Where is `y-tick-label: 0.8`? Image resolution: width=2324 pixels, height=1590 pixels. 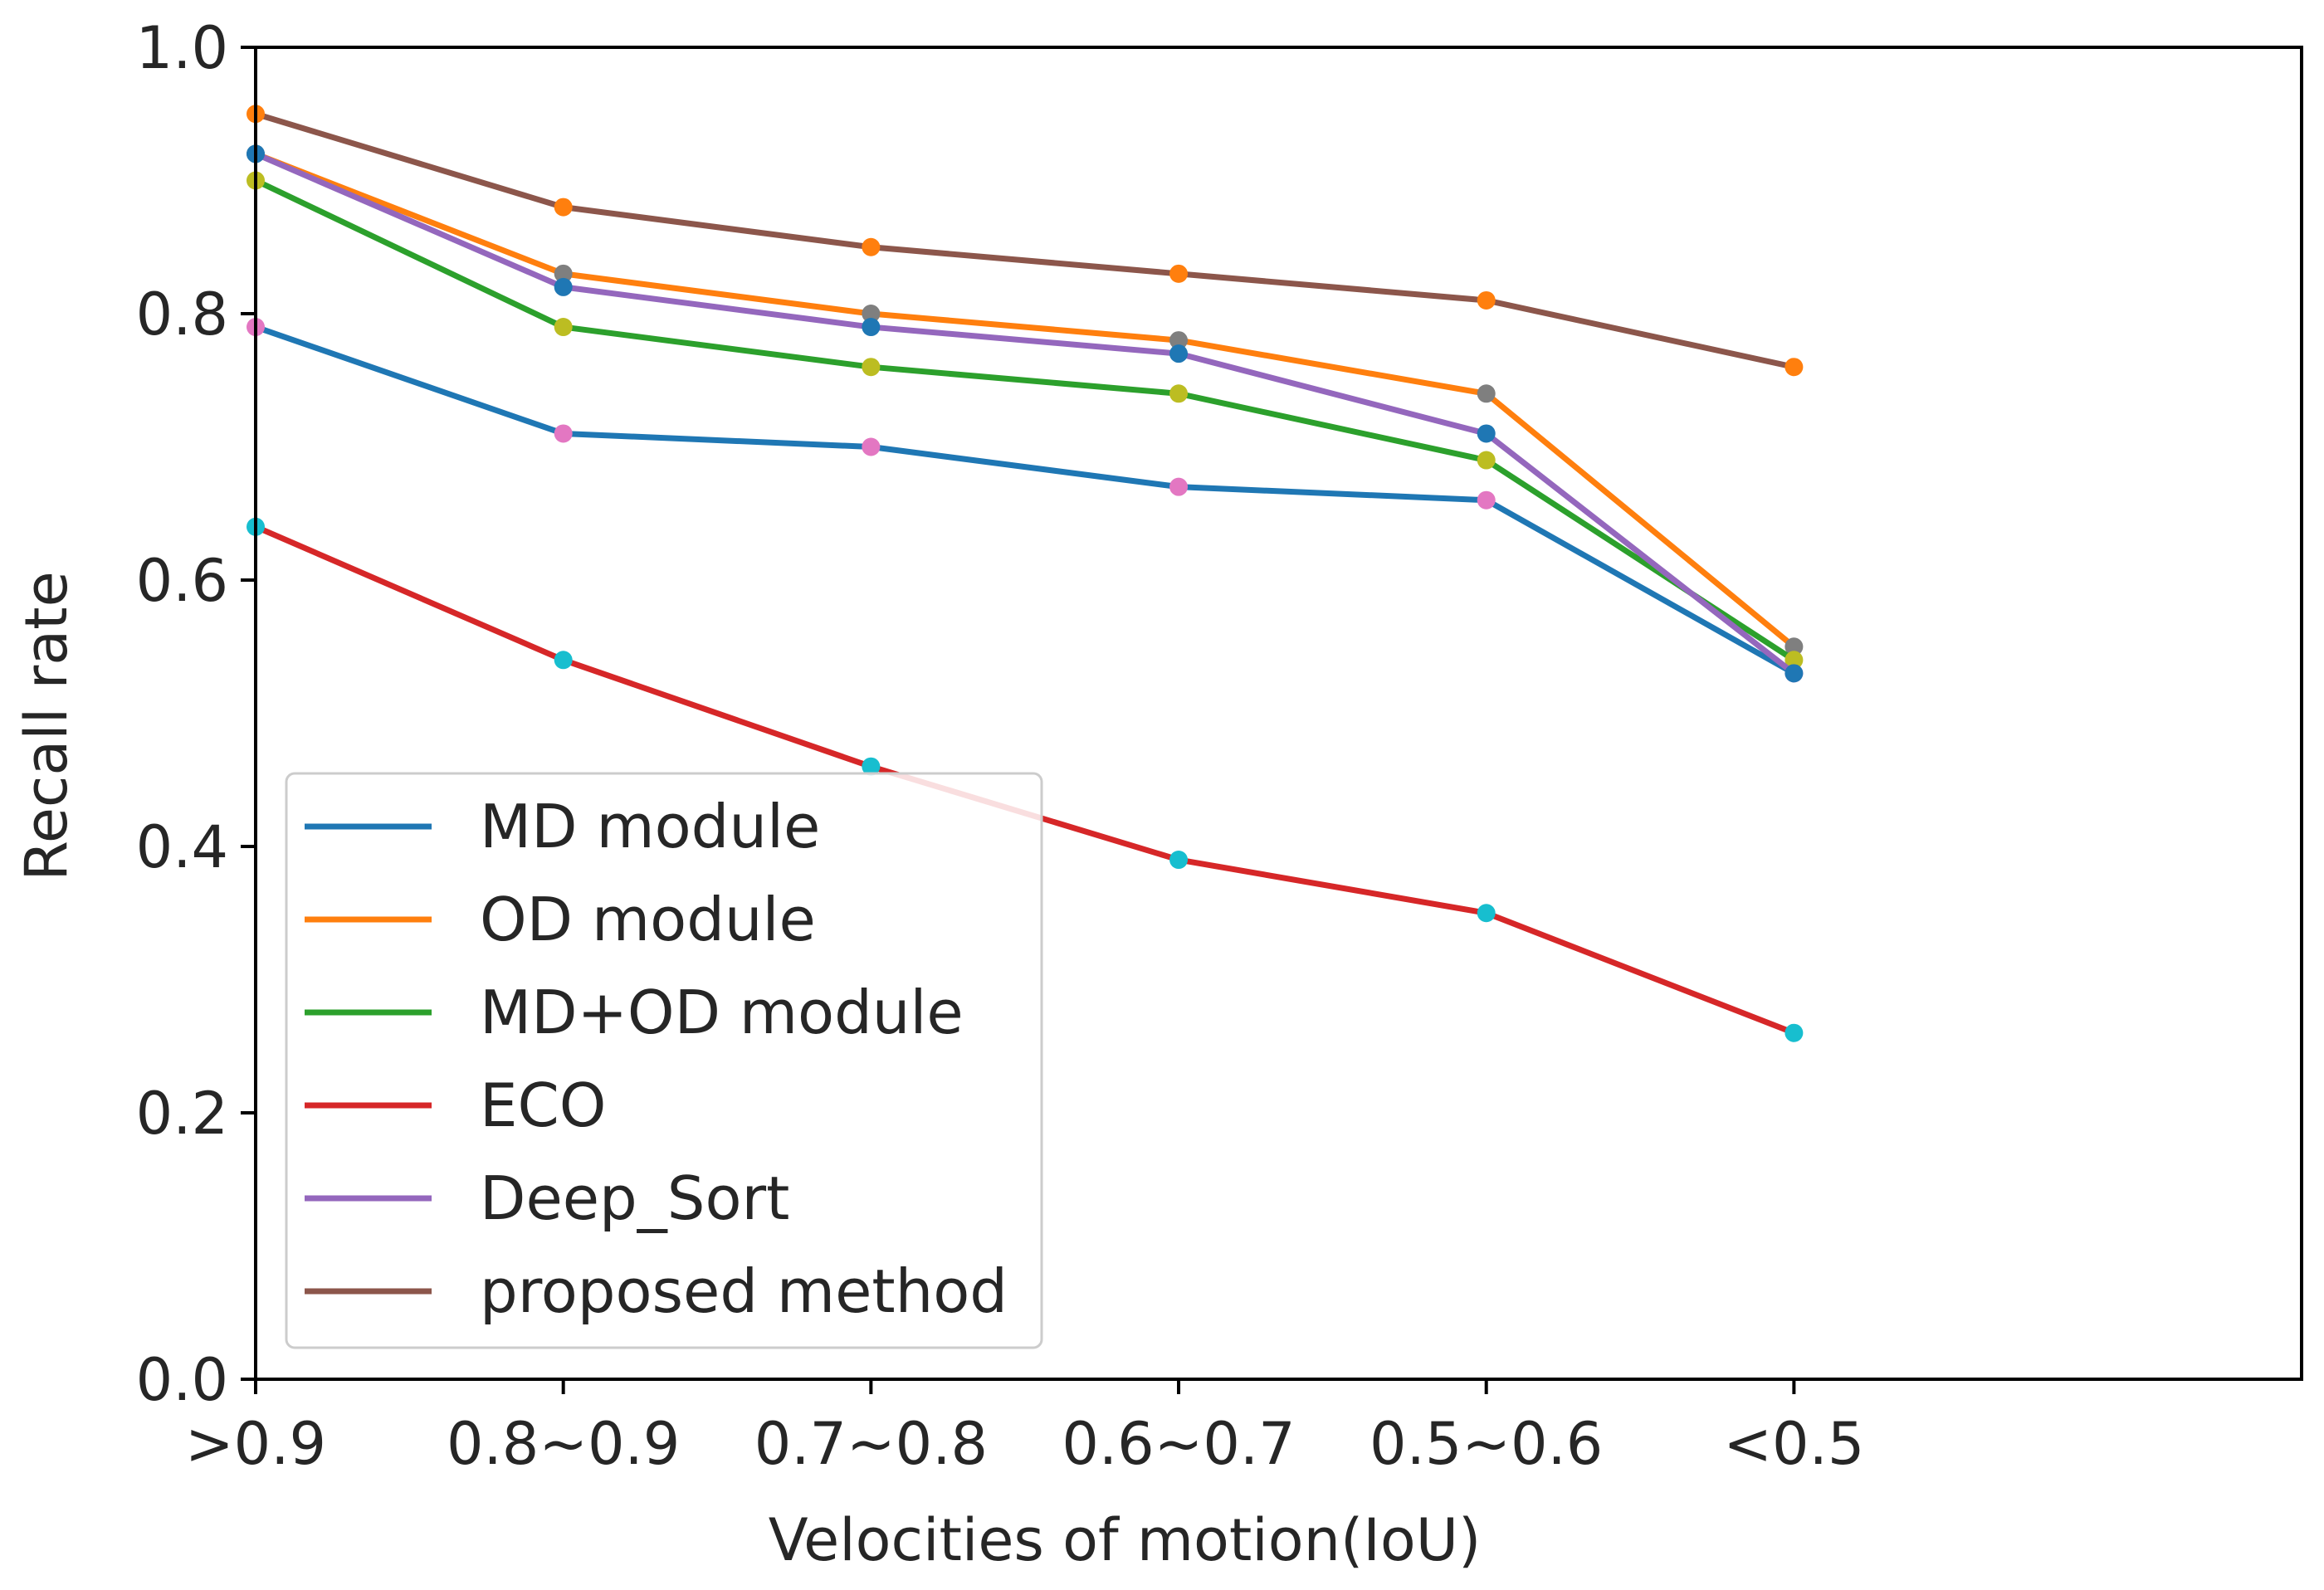
y-tick-label: 0.8 is located at coordinates (182, 314).